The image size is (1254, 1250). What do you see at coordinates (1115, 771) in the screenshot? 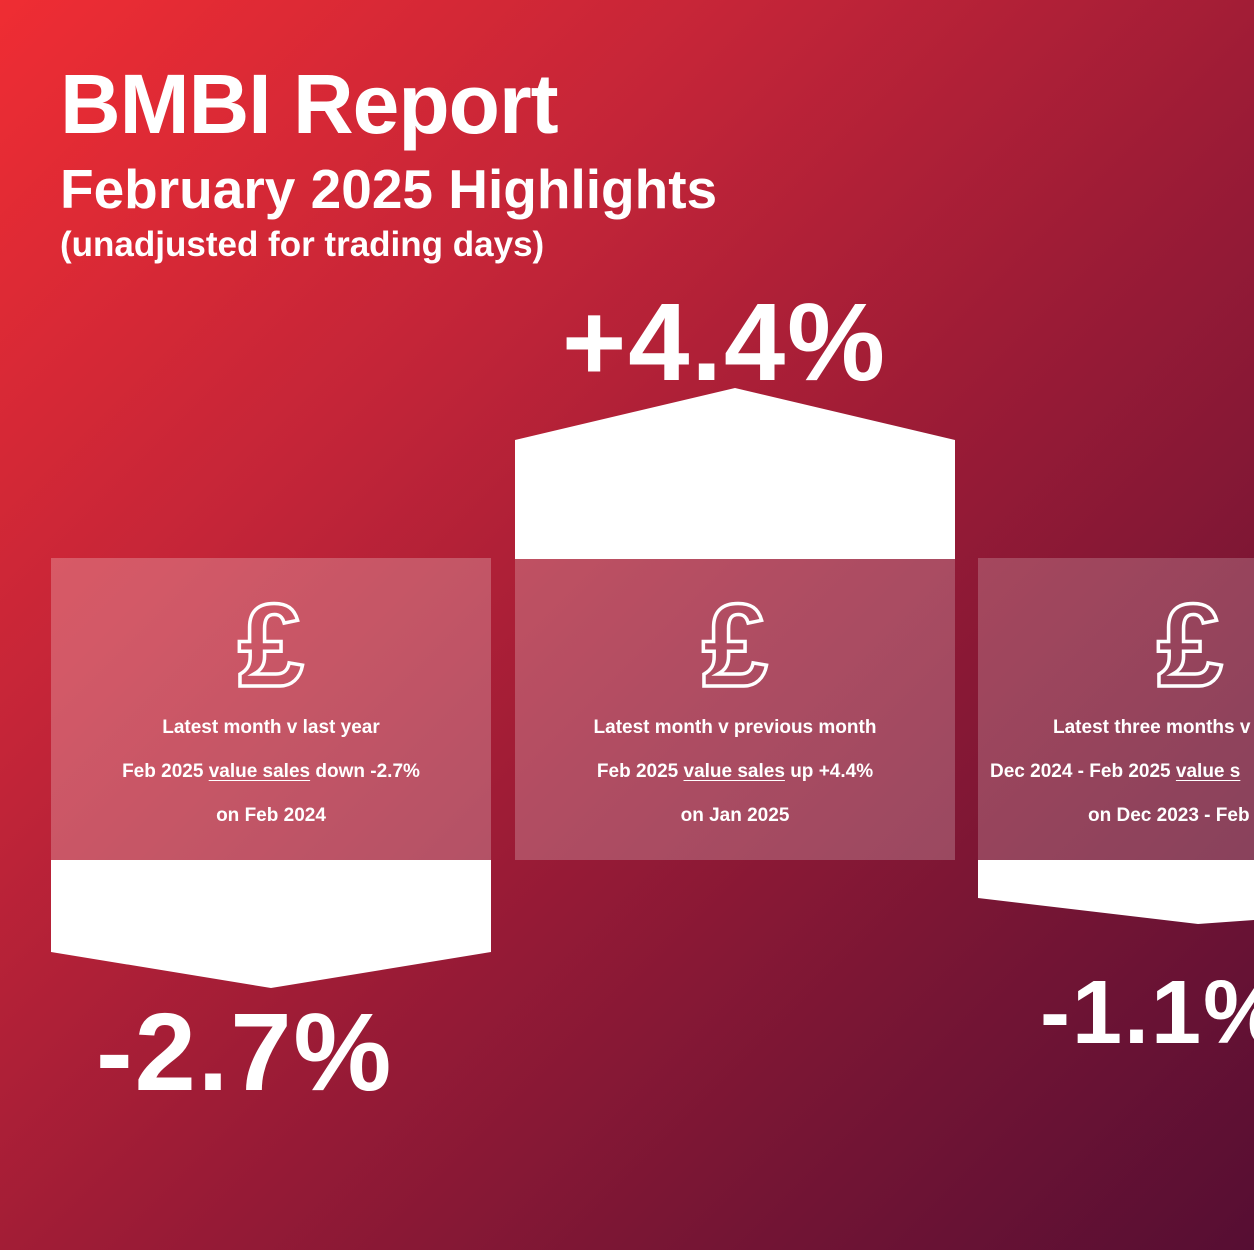
I see `card-description: Dec 2024 - Feb 2025 value s` at bounding box center [1115, 771].